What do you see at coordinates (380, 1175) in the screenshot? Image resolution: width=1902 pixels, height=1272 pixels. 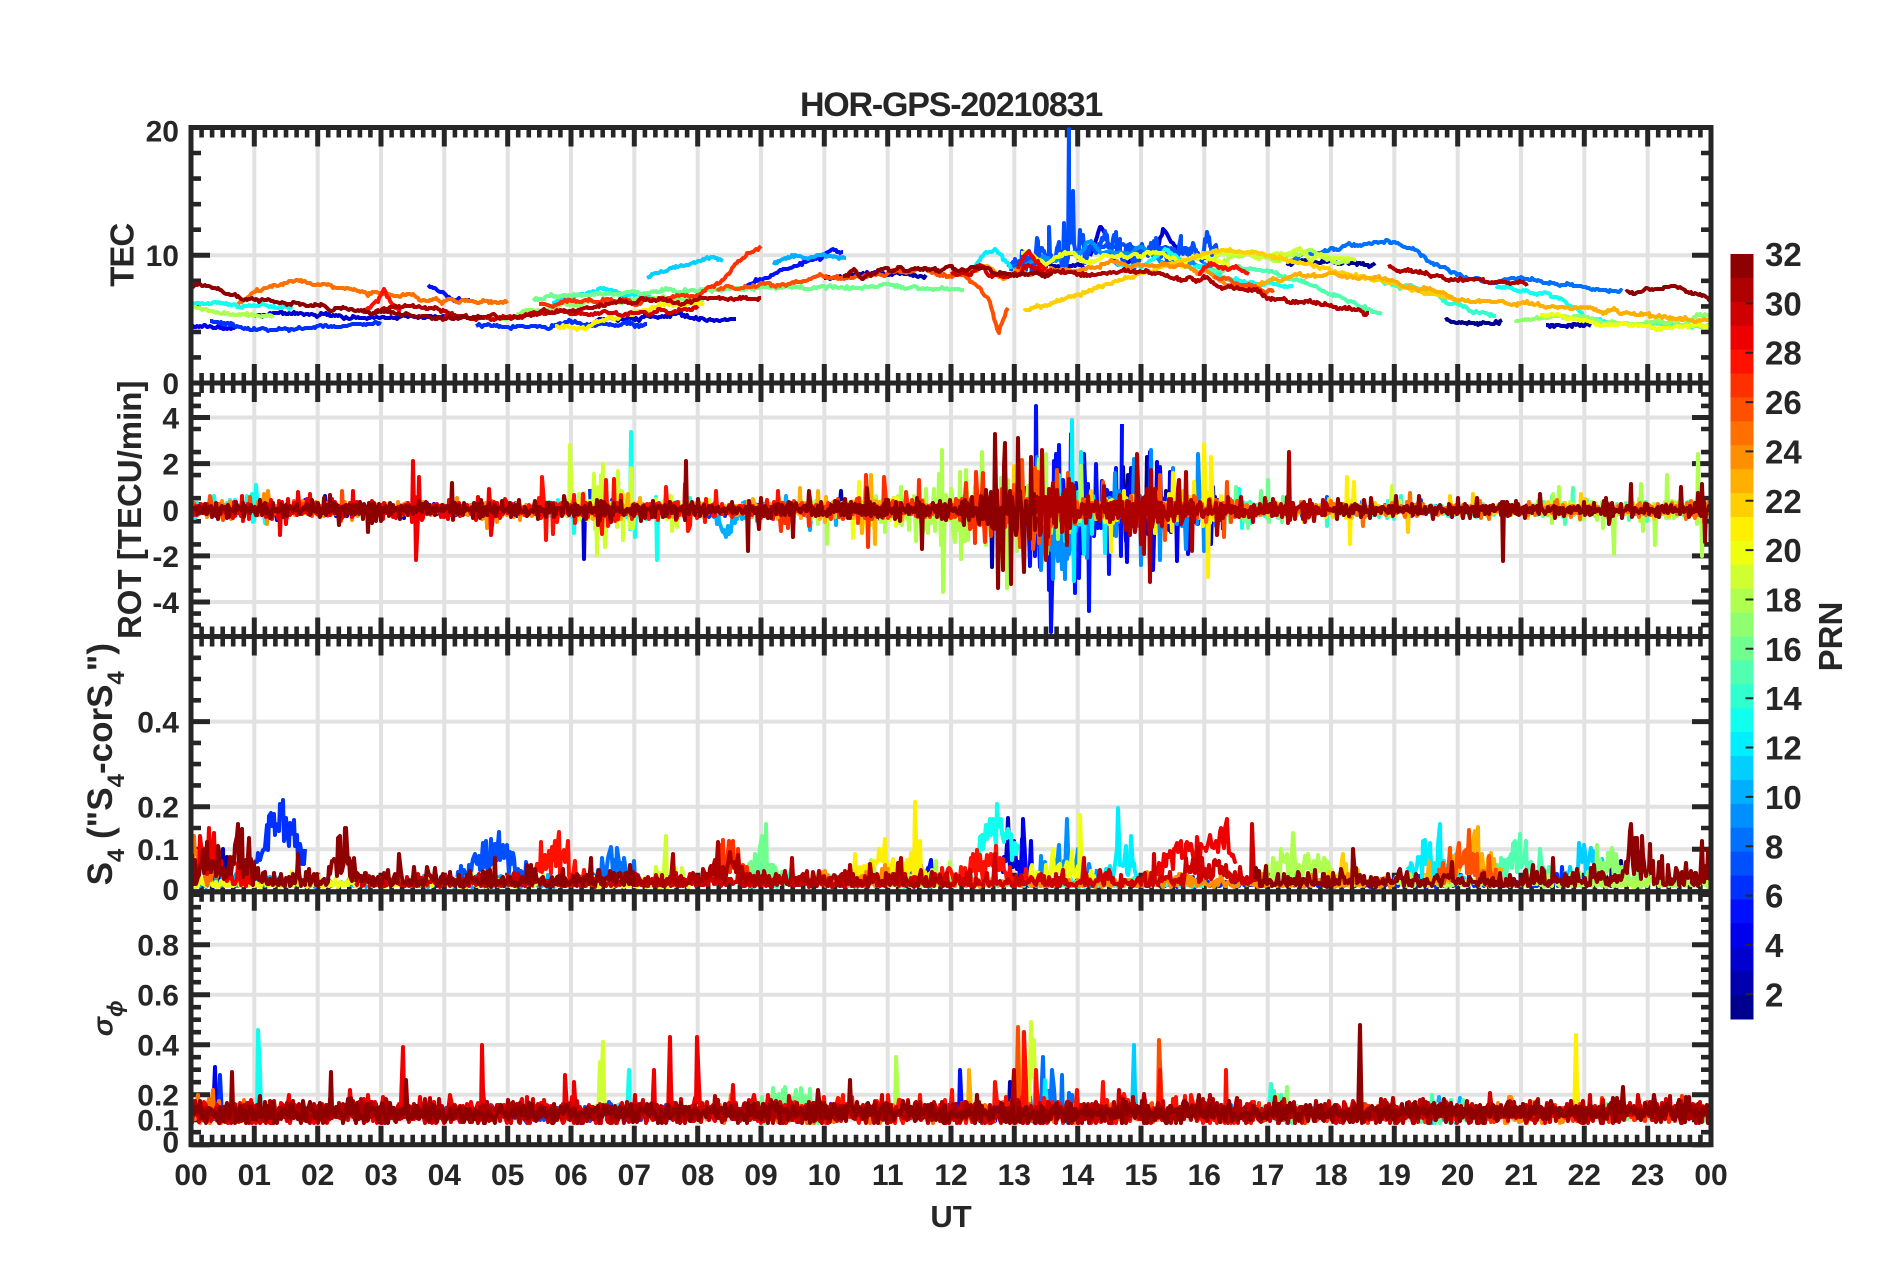 I see `svg-text: 03` at bounding box center [380, 1175].